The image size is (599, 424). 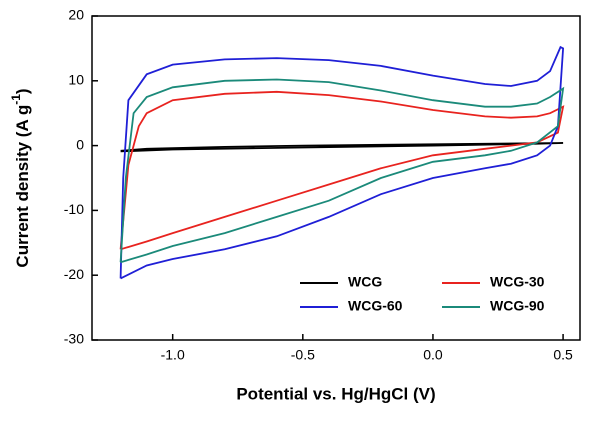 I want to click on x-tick-label: -0.5, so click(x=303, y=355).